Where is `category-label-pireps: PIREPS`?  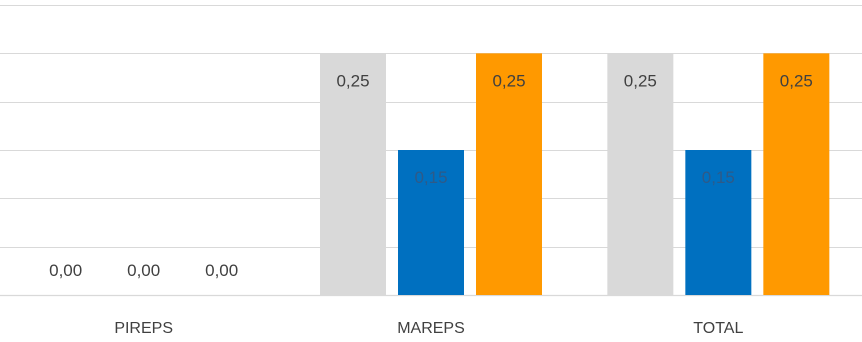
category-label-pireps: PIREPS is located at coordinates (143, 328).